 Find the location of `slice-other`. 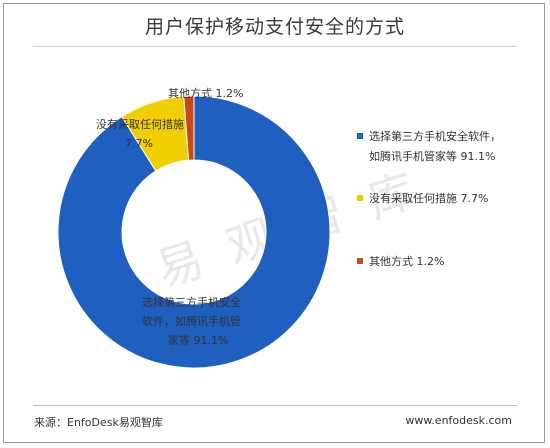

slice-other is located at coordinates (189, 128).